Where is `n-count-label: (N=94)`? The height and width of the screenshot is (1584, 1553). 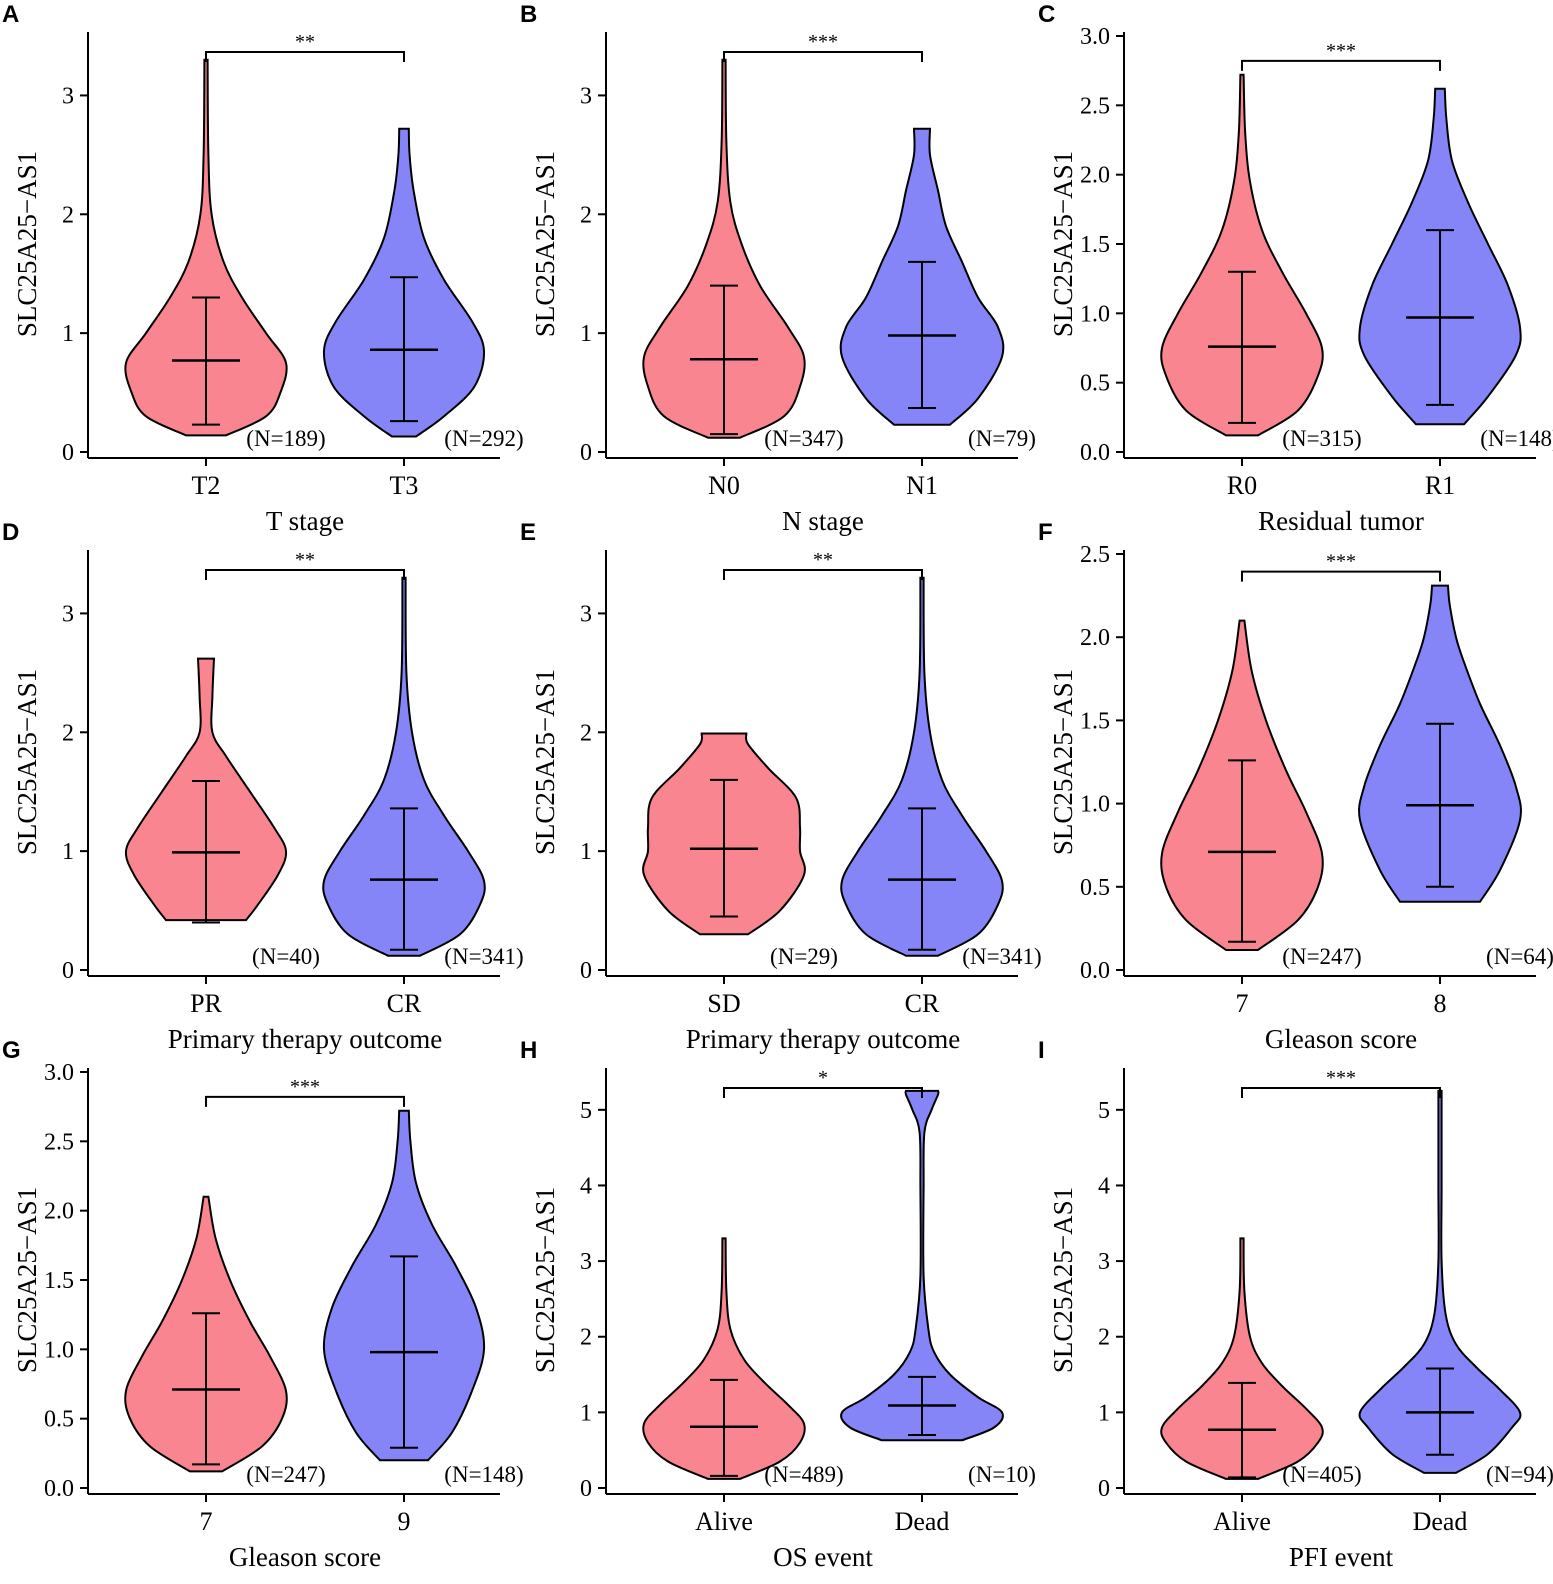 n-count-label: (N=94) is located at coordinates (1519, 1474).